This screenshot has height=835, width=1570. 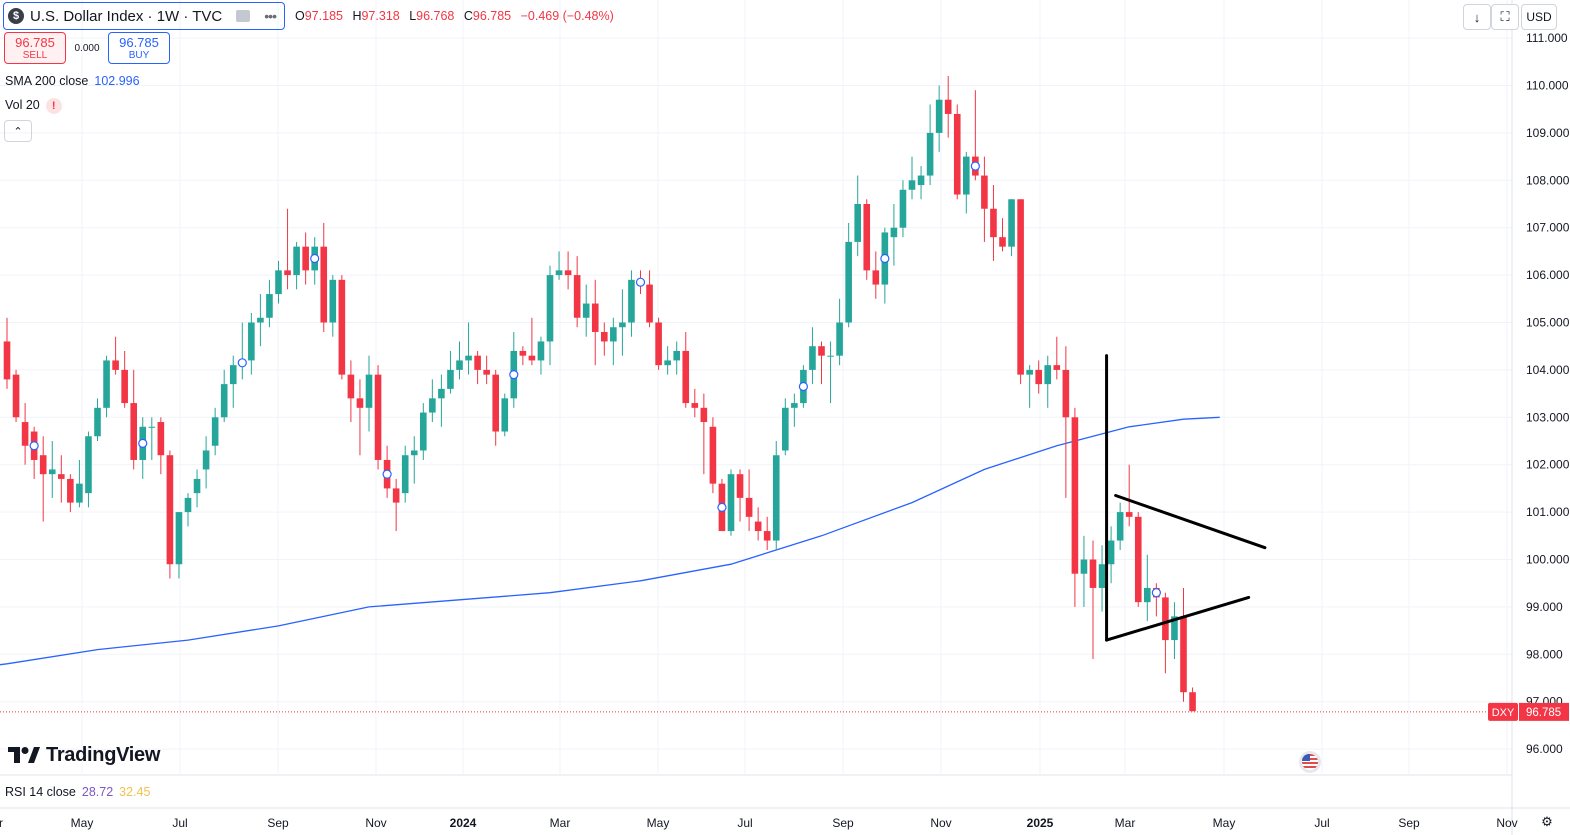 I want to click on volume-label: Vol 20, so click(x=22, y=105).